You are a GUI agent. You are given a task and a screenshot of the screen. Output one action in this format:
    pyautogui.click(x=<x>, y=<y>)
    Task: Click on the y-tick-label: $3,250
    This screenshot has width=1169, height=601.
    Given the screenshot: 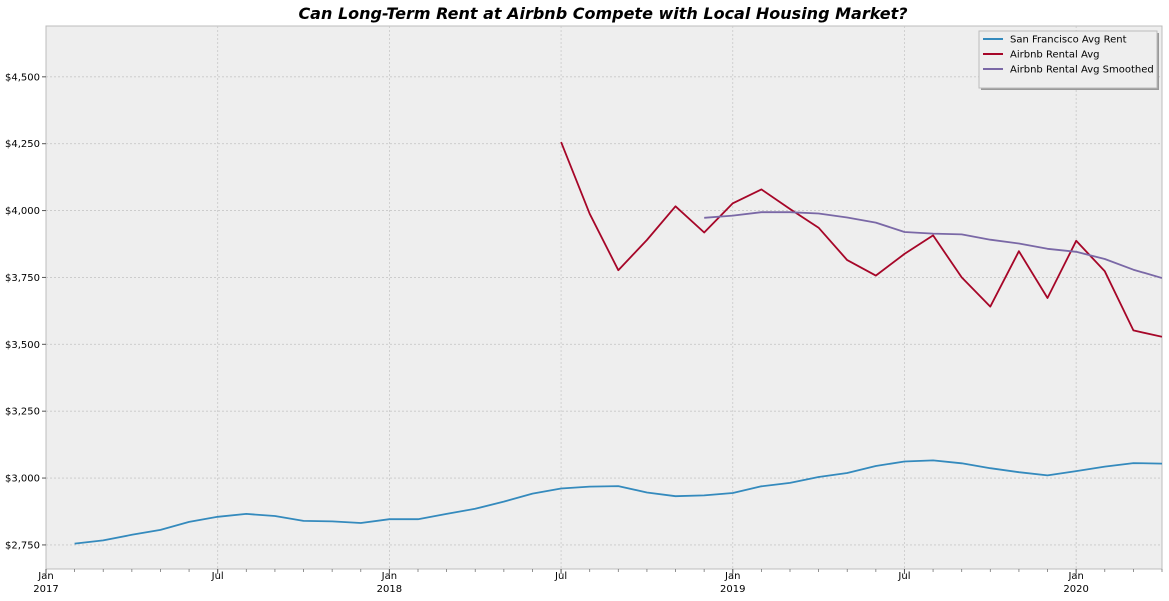 What is the action you would take?
    pyautogui.click(x=22, y=412)
    